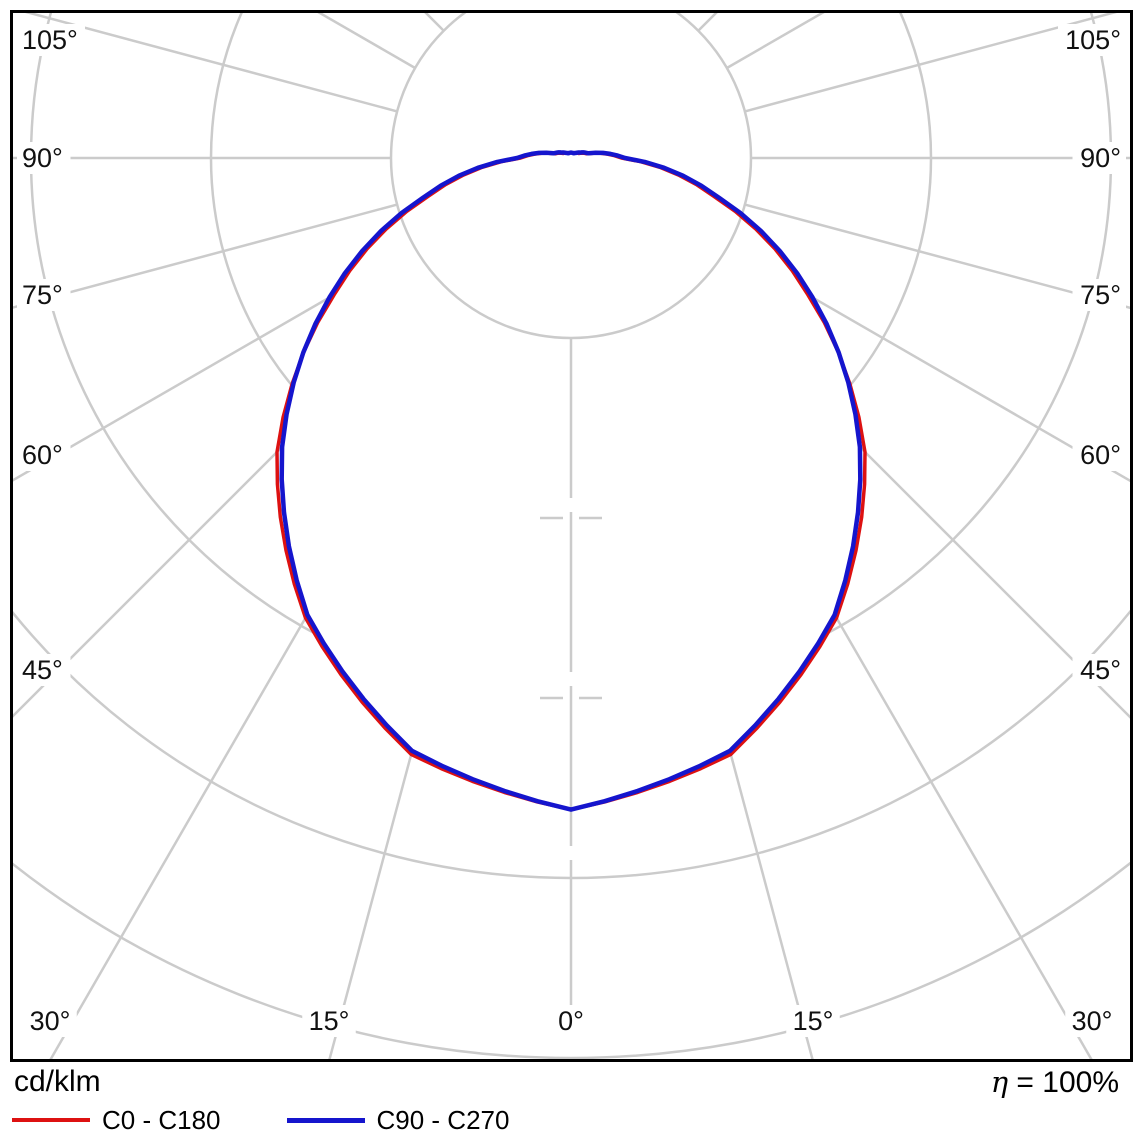 Image resolution: width=1143 pixels, height=1143 pixels. I want to click on legend: C0 - C180 C90 - C270, so click(293, 1120).